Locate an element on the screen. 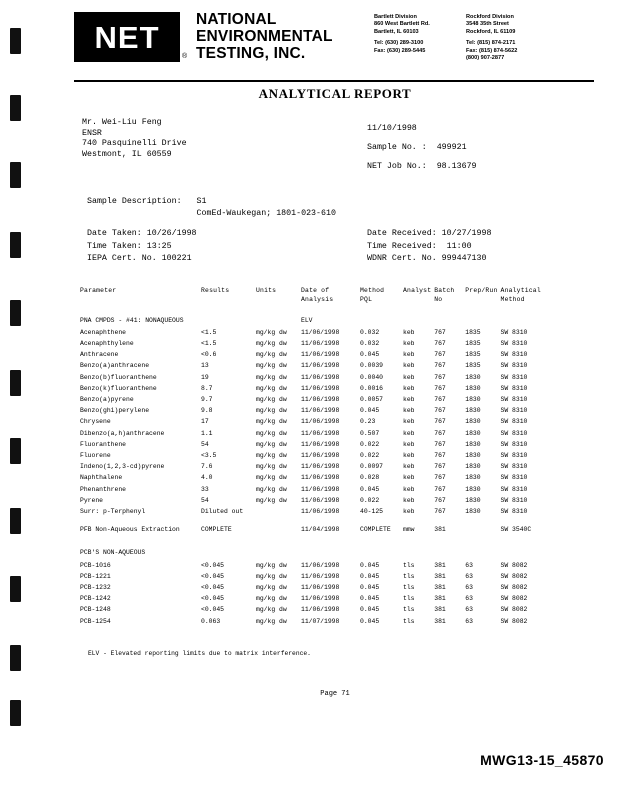 The height and width of the screenshot is (800, 618). cell-pql: 0.0097 is located at coordinates (372, 467).